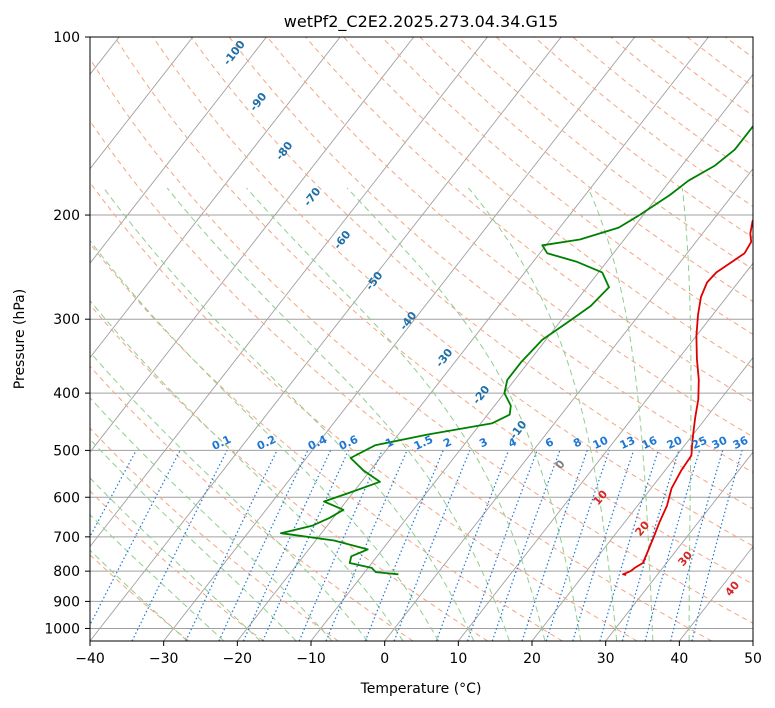 The width and height of the screenshot is (775, 708). Describe the element at coordinates (421, 689) in the screenshot. I see `x-axis-label: Temperature (°C)` at that location.